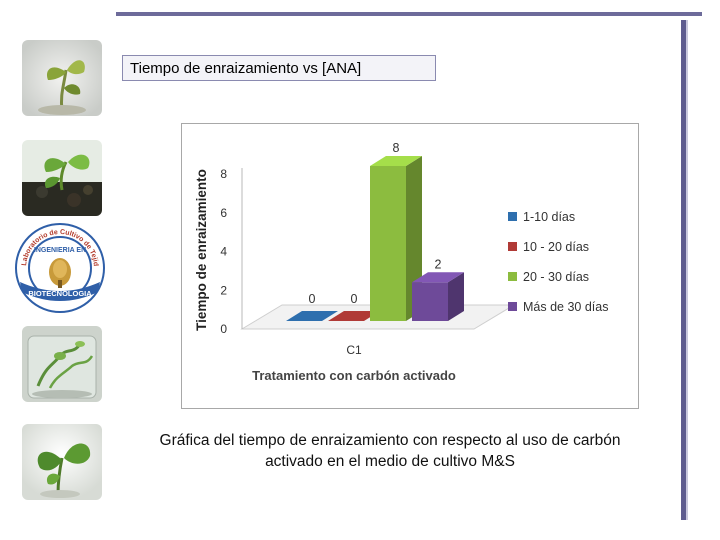 The width and height of the screenshot is (720, 540). I want to click on y-tick-label: 4, so click(223, 252).